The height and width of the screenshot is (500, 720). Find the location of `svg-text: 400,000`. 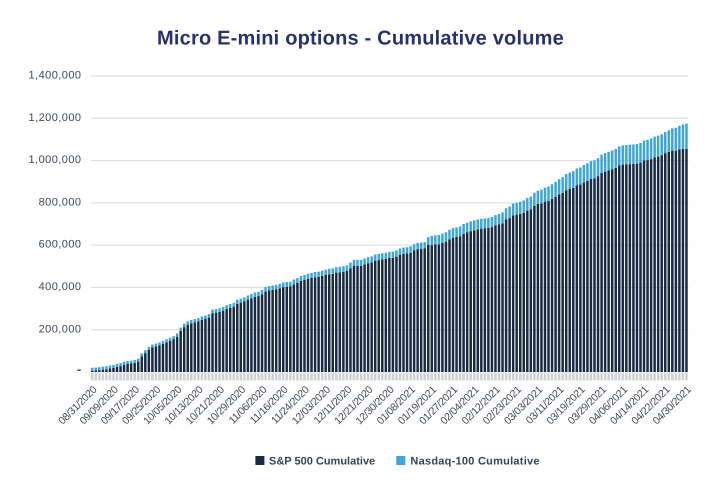

svg-text: 400,000 is located at coordinates (60, 287).